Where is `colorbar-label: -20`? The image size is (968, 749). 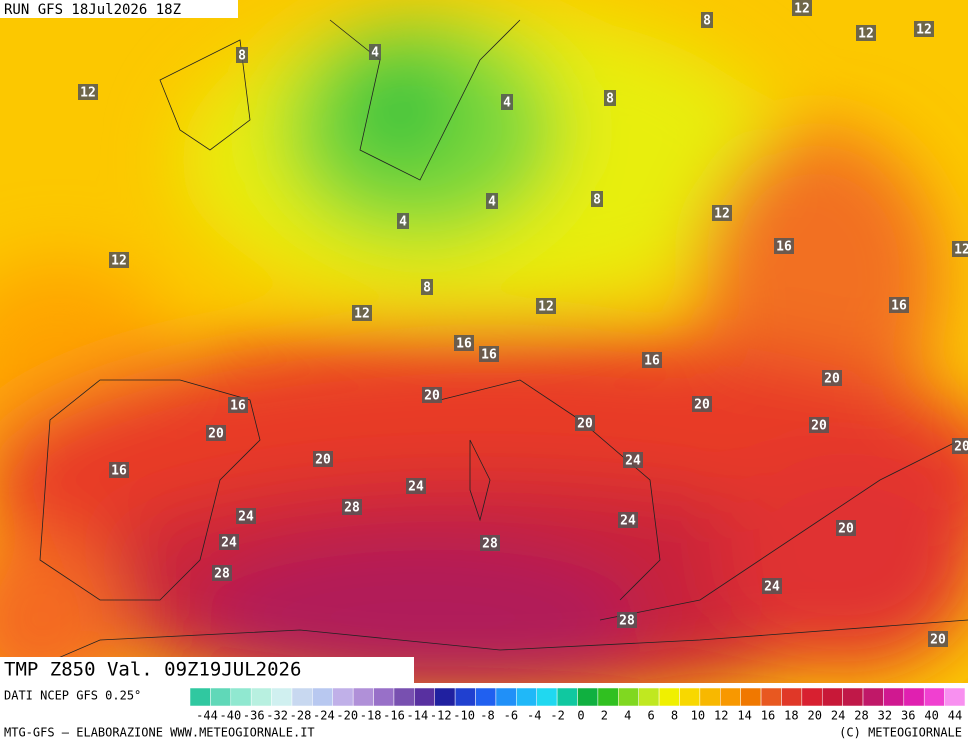 colorbar-label: -20 is located at coordinates (347, 716).